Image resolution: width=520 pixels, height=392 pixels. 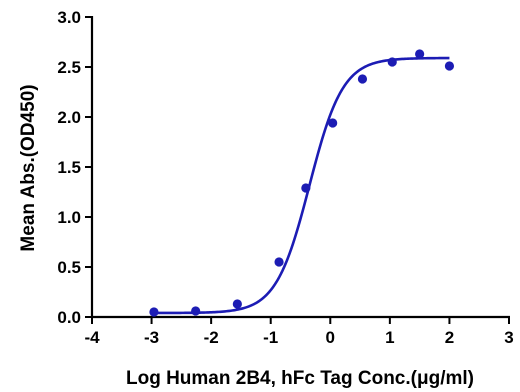 I want to click on x-axis-title: Log Human 2B4, hFc Tag Conc.(μg/ml), so click(x=300, y=378).